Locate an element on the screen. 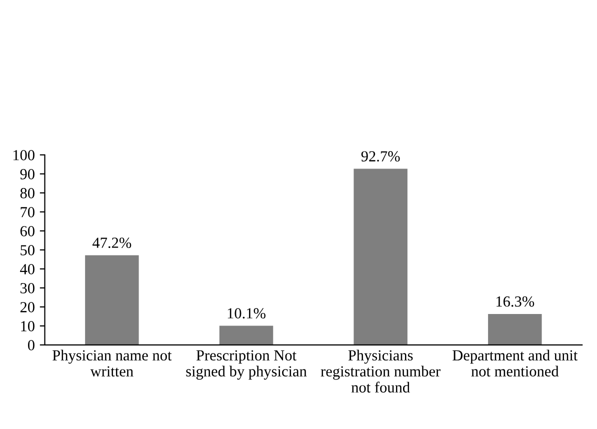 This screenshot has height=429, width=597. y-tick-label: 90 is located at coordinates (27, 174).